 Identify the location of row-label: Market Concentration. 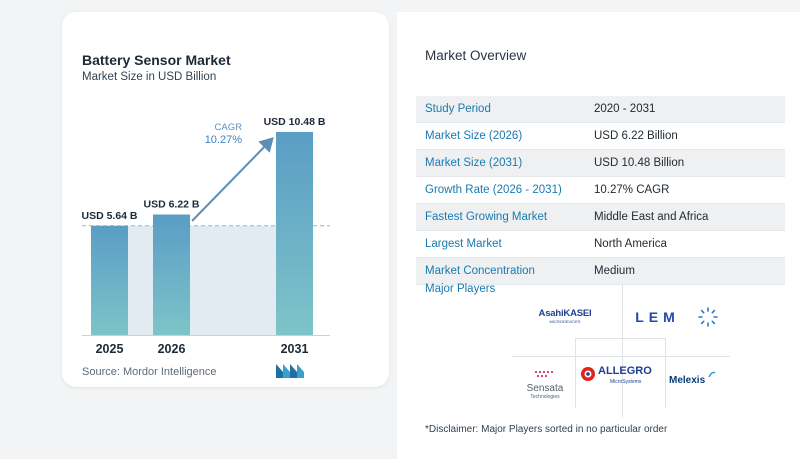
(480, 271).